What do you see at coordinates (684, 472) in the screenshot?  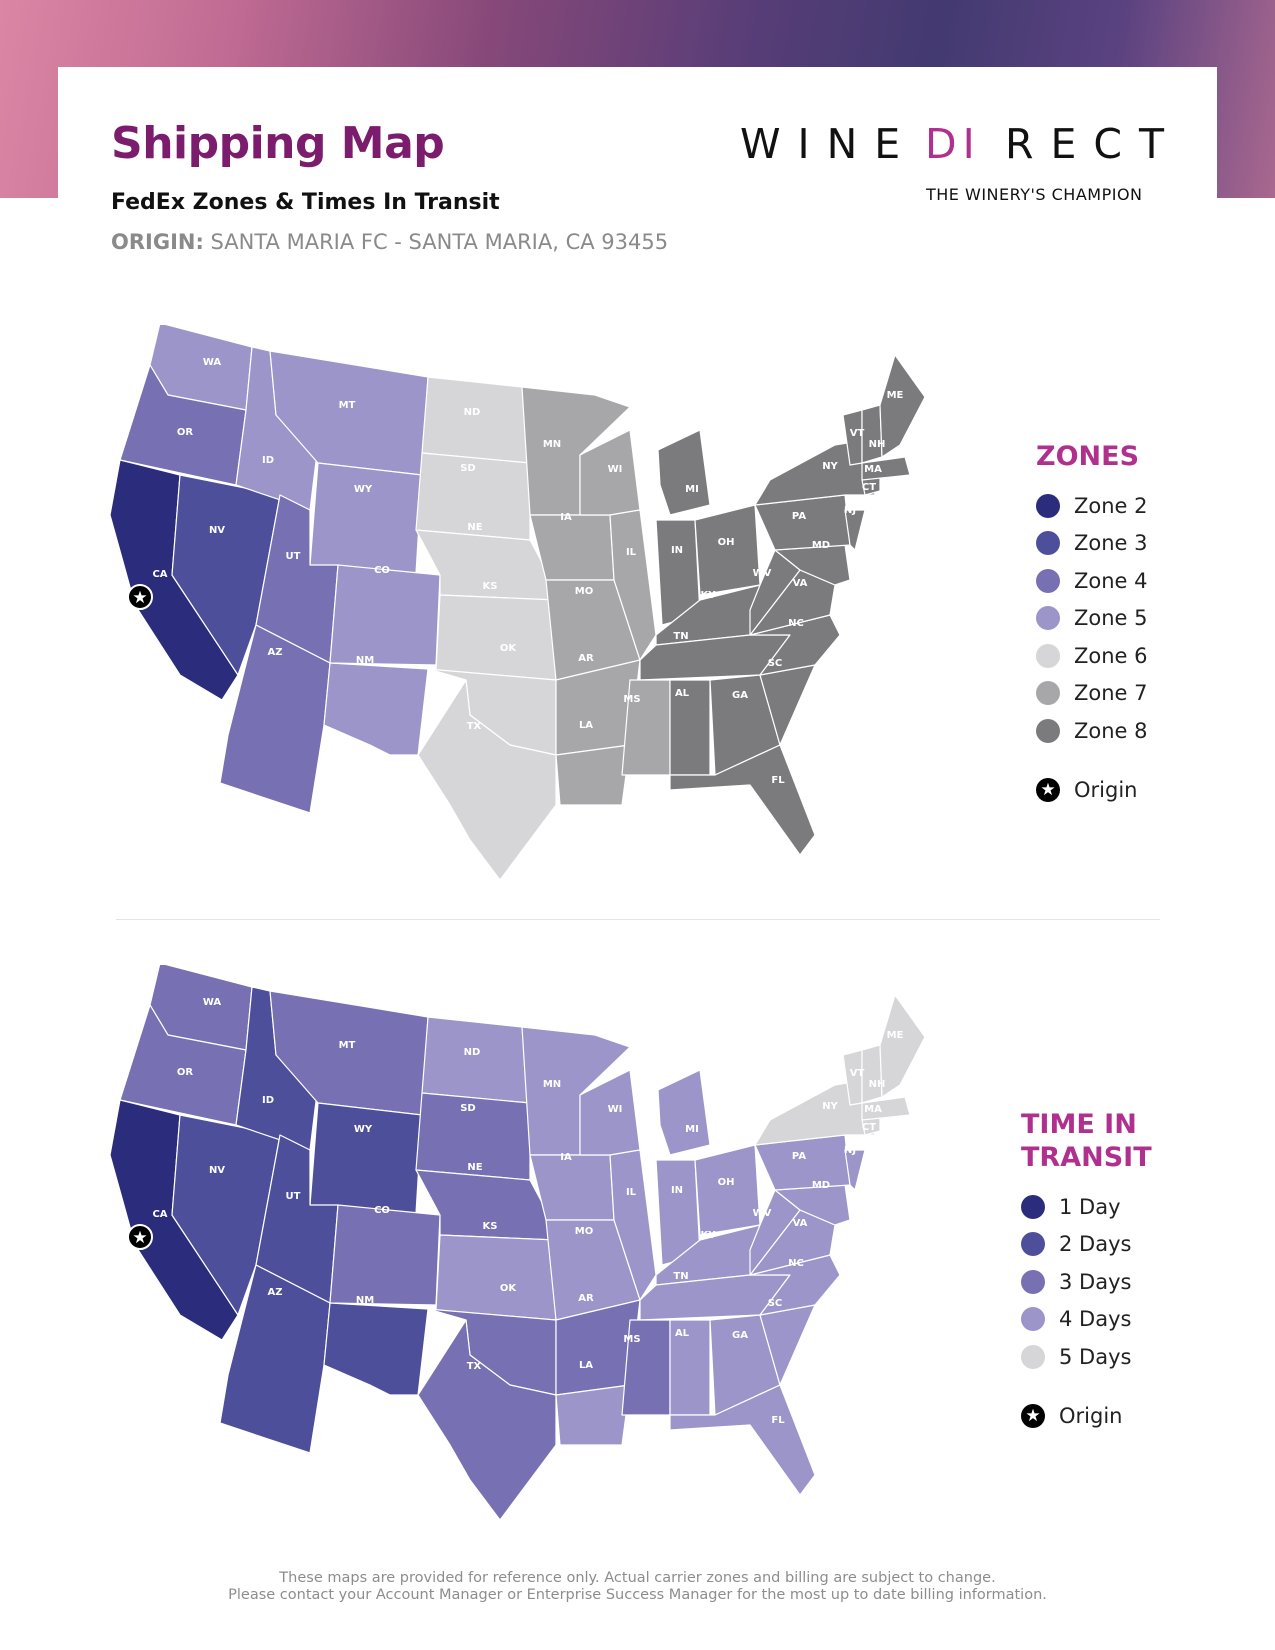 I see `state-mi` at bounding box center [684, 472].